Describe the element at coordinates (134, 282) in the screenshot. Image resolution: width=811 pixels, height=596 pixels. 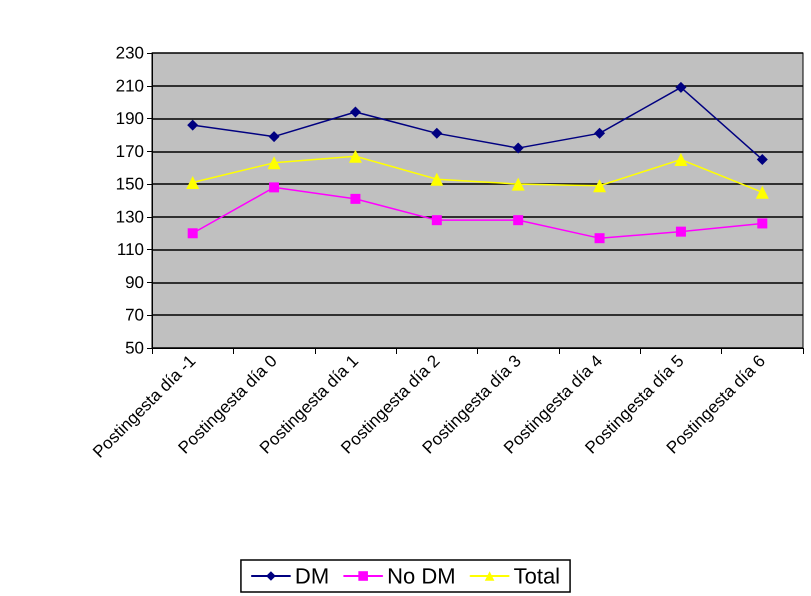
I see `y-tick-label: 90` at that location.